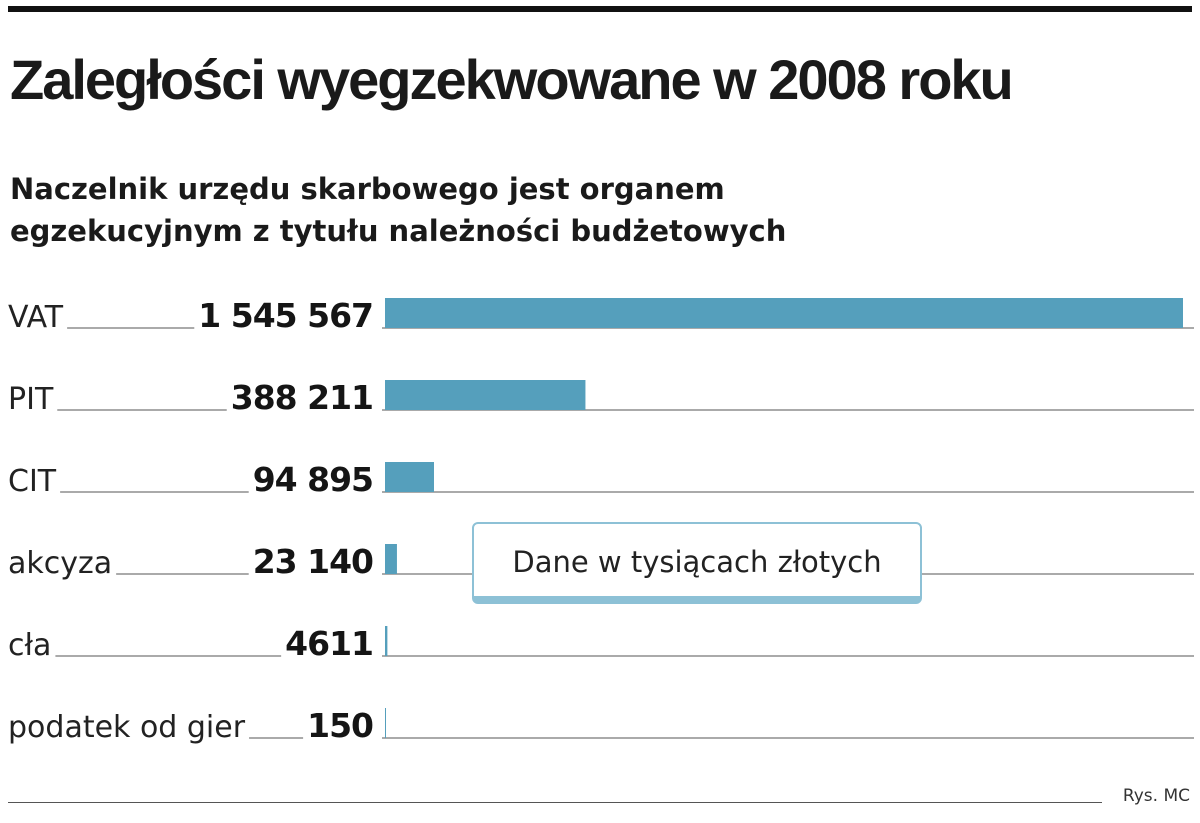 This screenshot has width=1200, height=823. What do you see at coordinates (36, 317) in the screenshot?
I see `category-label-vat: VAT` at bounding box center [36, 317].